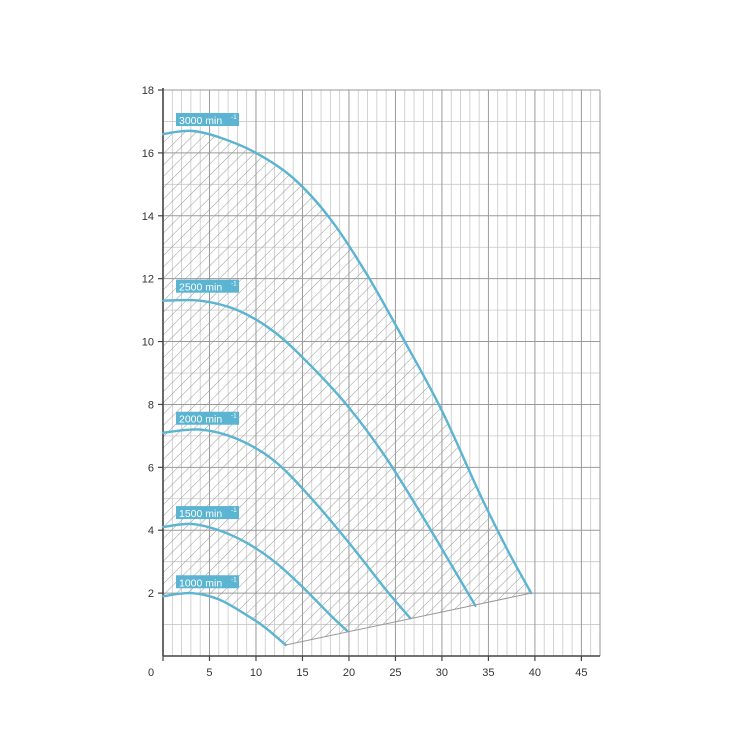 The height and width of the screenshot is (750, 750). Describe the element at coordinates (256, 673) in the screenshot. I see `x-tick-label: 10` at that location.